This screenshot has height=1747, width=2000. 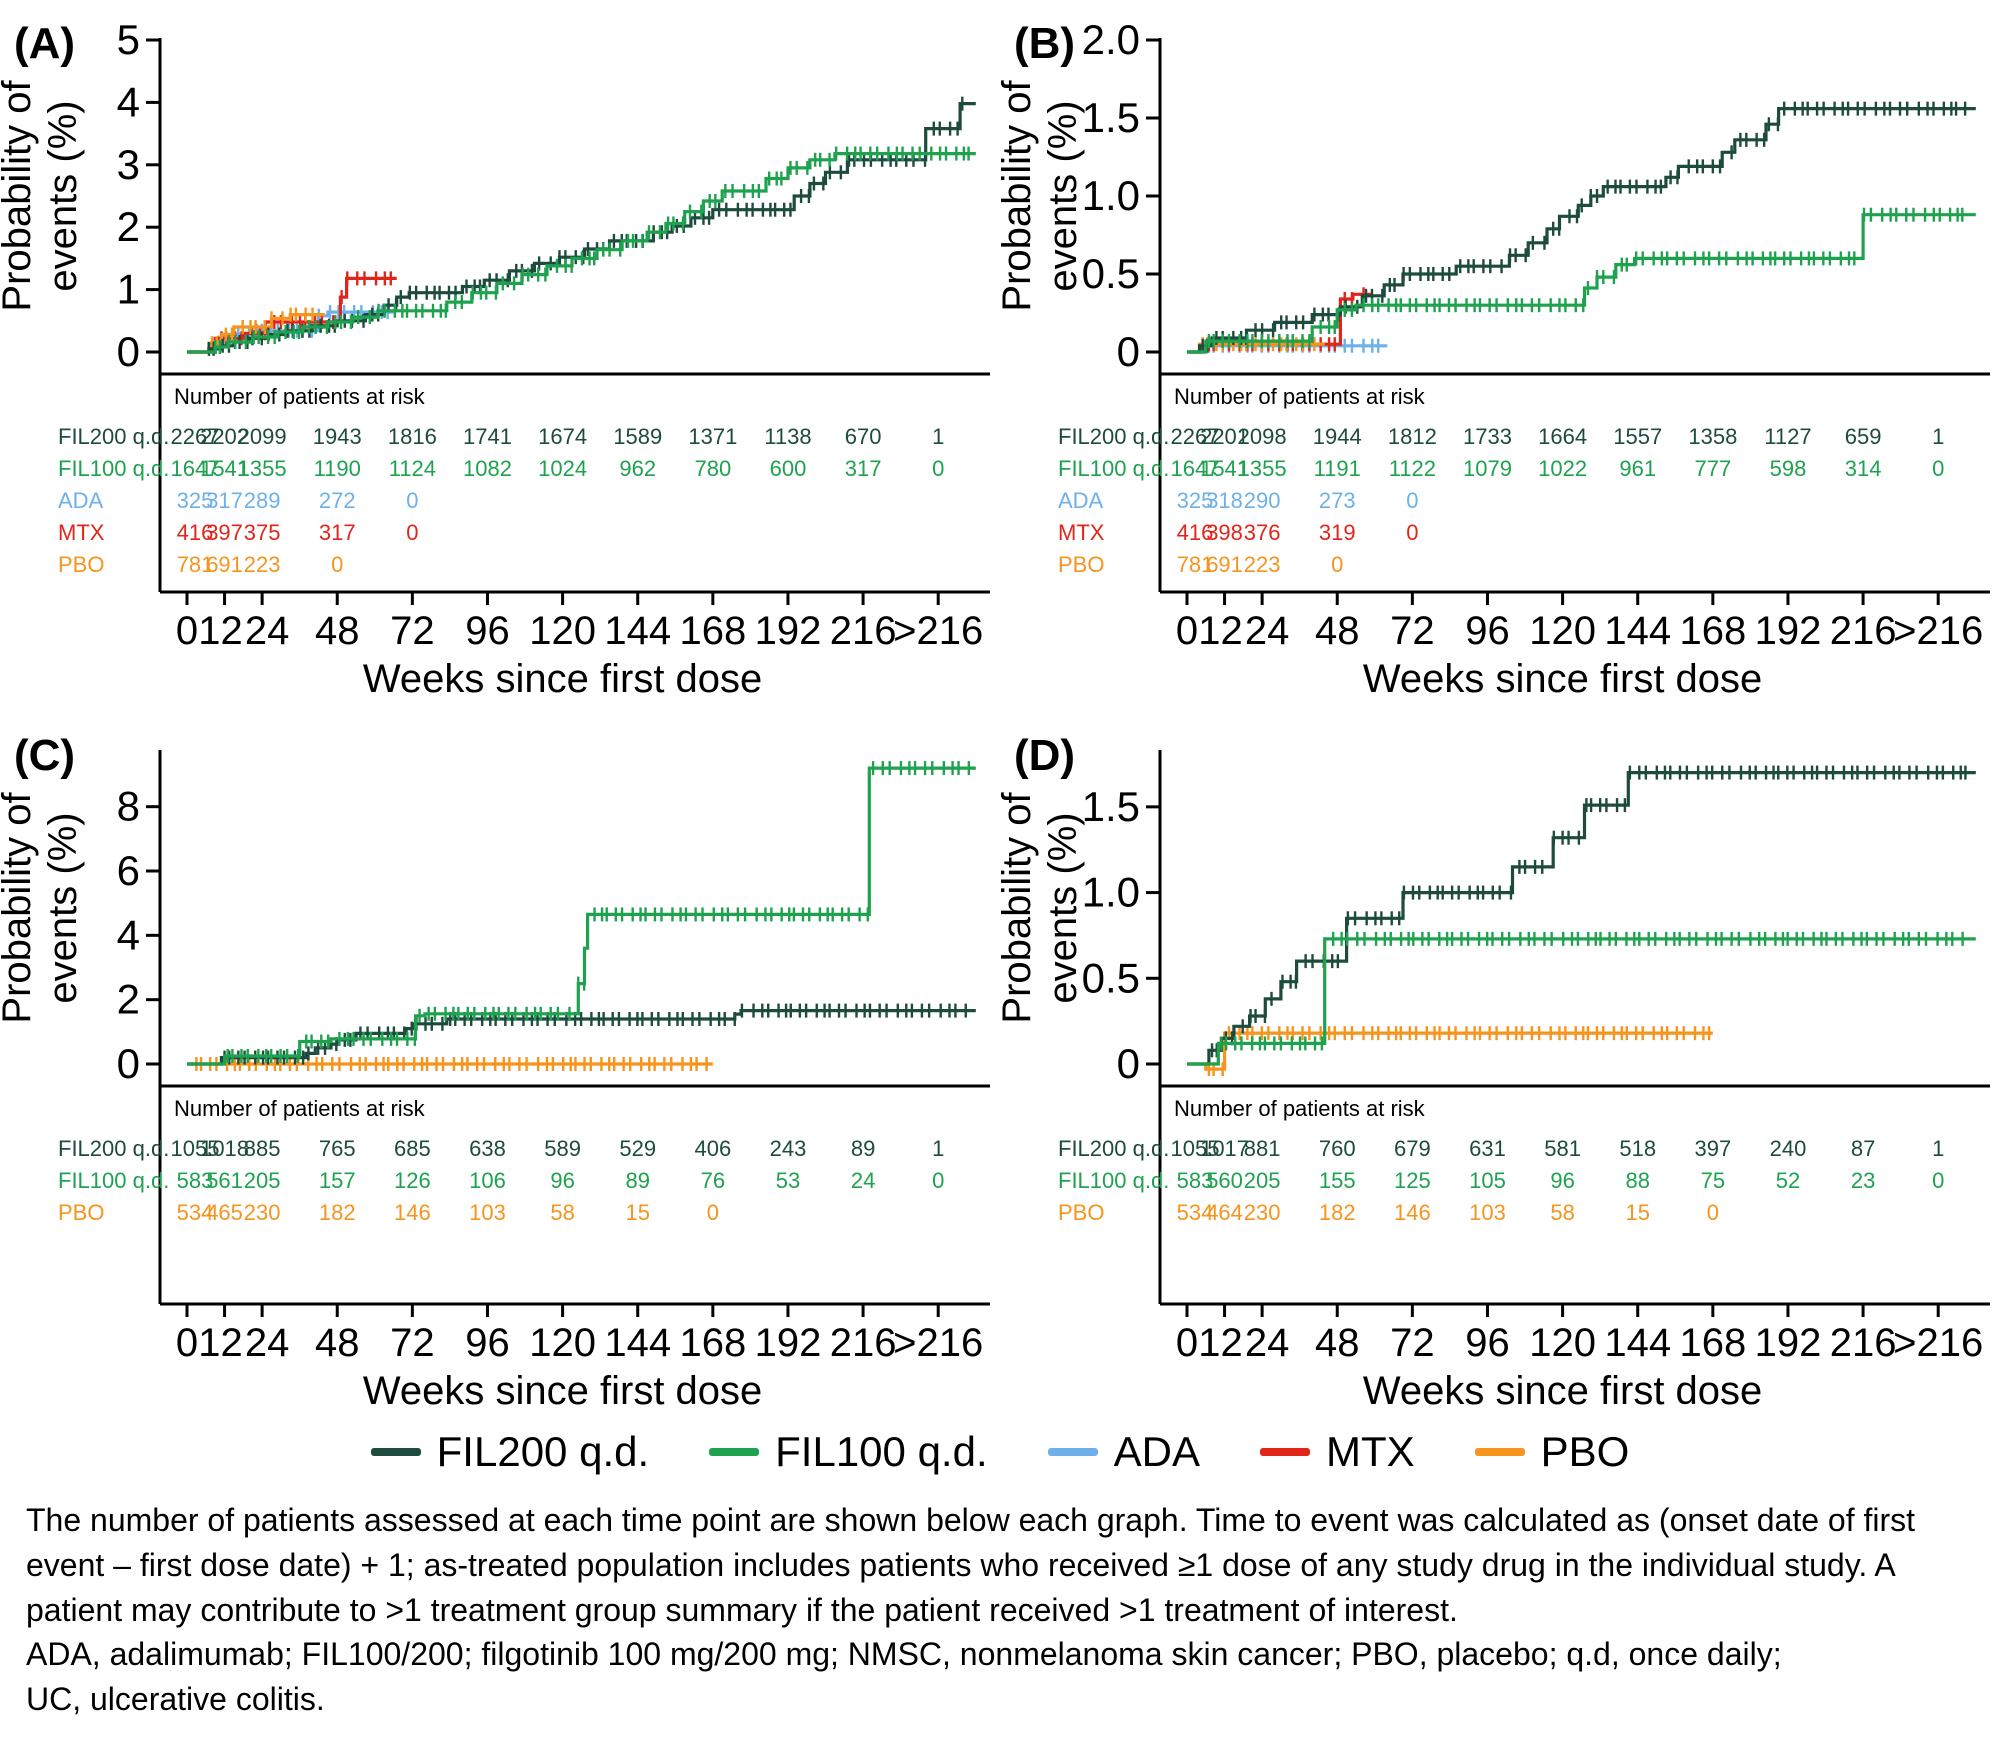 I want to click on risk-row-label-FIL100: FIL100 q.d., so click(x=113, y=1180).